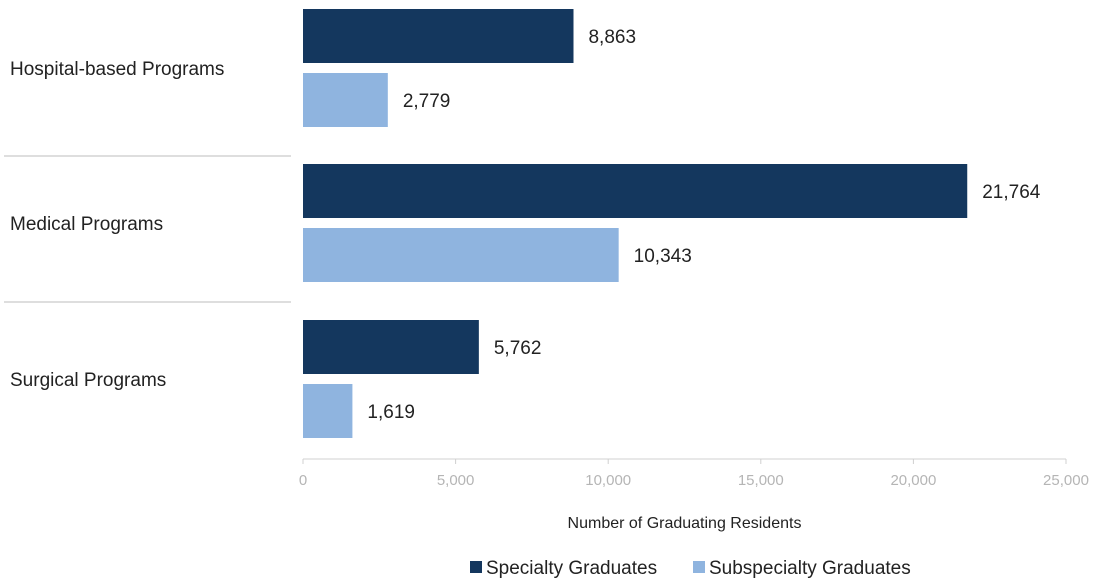 The height and width of the screenshot is (583, 1097). Describe the element at coordinates (913, 480) in the screenshot. I see `x-tick-label: 20,000` at that location.